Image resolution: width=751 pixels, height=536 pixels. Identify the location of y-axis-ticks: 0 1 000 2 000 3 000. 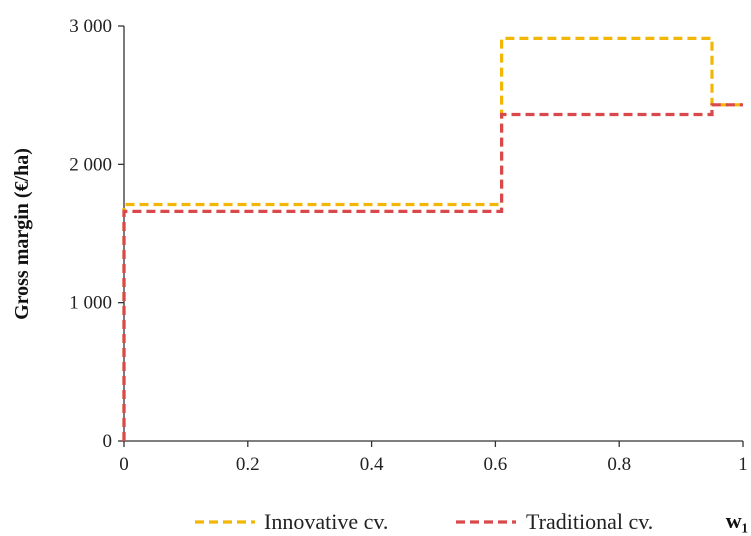
(96, 234).